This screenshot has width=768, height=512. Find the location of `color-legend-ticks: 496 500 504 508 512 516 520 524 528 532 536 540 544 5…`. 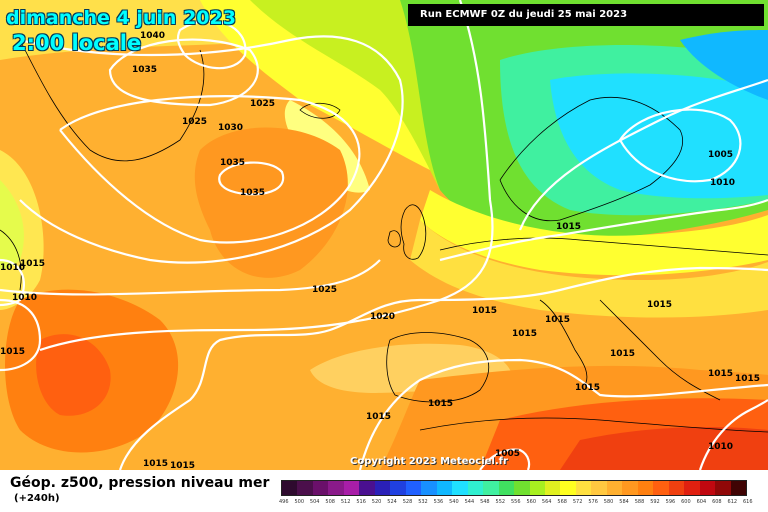

color-legend-ticks: 496 500 504 508 512 516 520 524 528 532 536 540 544 5… is located at coordinates (518, 504).